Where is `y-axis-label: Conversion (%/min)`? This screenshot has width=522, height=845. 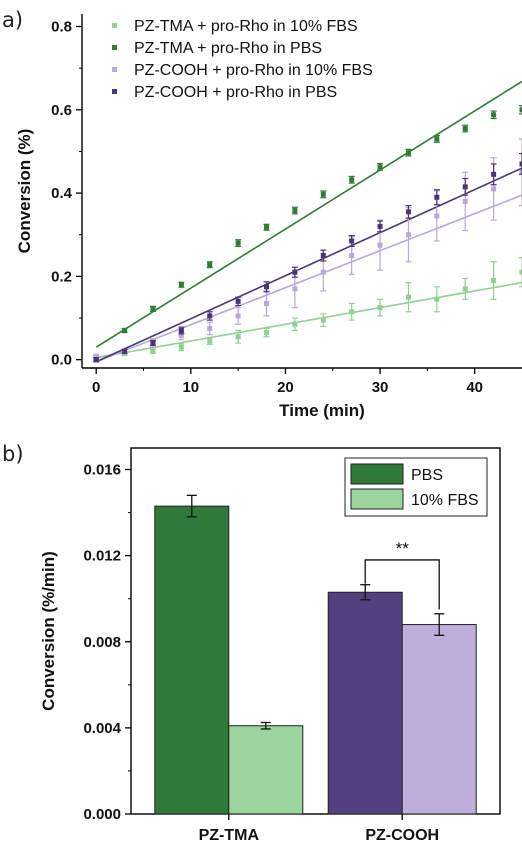
y-axis-label: Conversion (%/min) is located at coordinates (48, 631).